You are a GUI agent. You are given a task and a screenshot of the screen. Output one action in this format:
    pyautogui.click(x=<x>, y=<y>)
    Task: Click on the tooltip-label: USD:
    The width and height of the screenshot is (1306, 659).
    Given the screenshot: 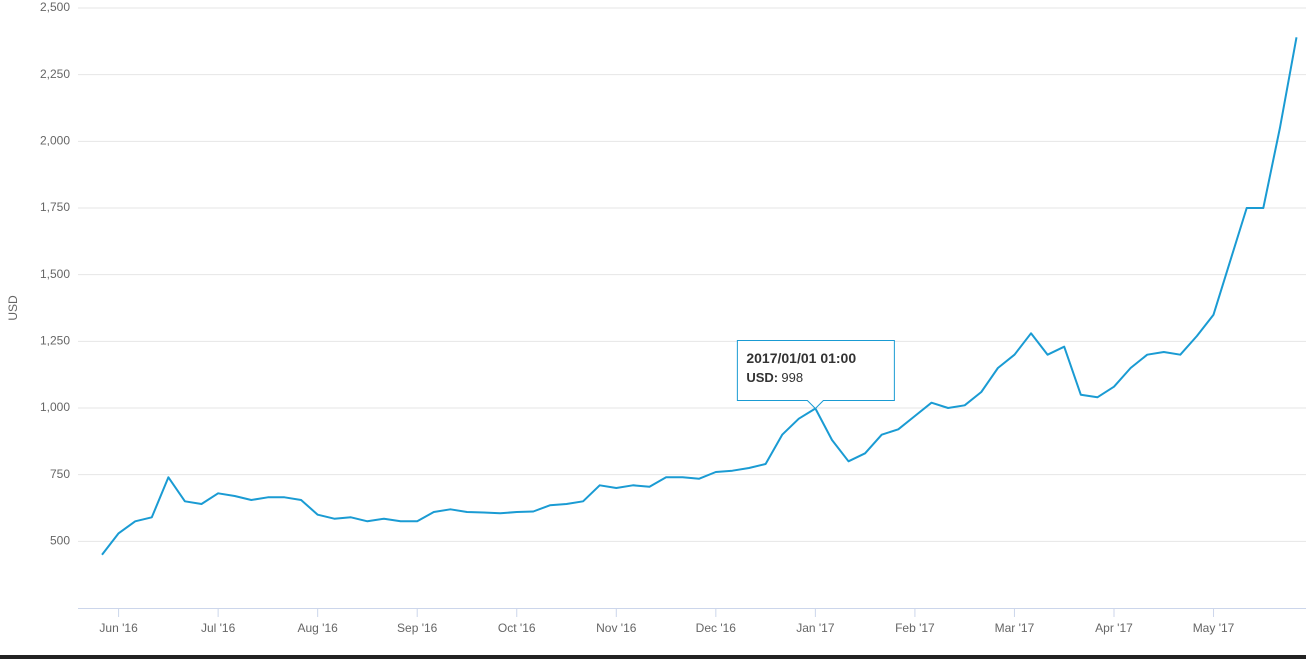 What is the action you would take?
    pyautogui.click(x=762, y=377)
    